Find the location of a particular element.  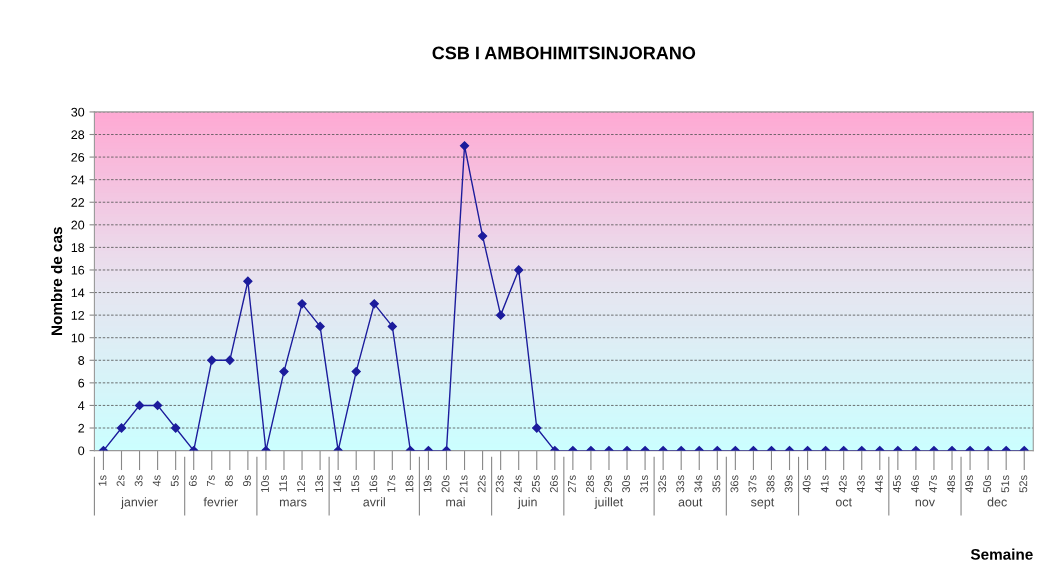

y-tick-label: 6 is located at coordinates (81, 383).